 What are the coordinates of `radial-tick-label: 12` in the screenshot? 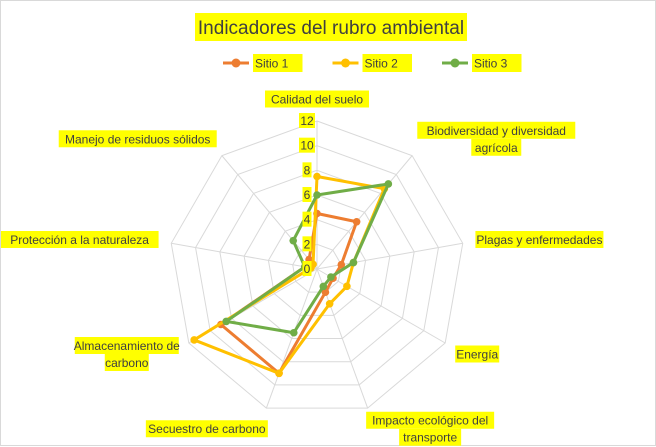 It's located at (307, 121).